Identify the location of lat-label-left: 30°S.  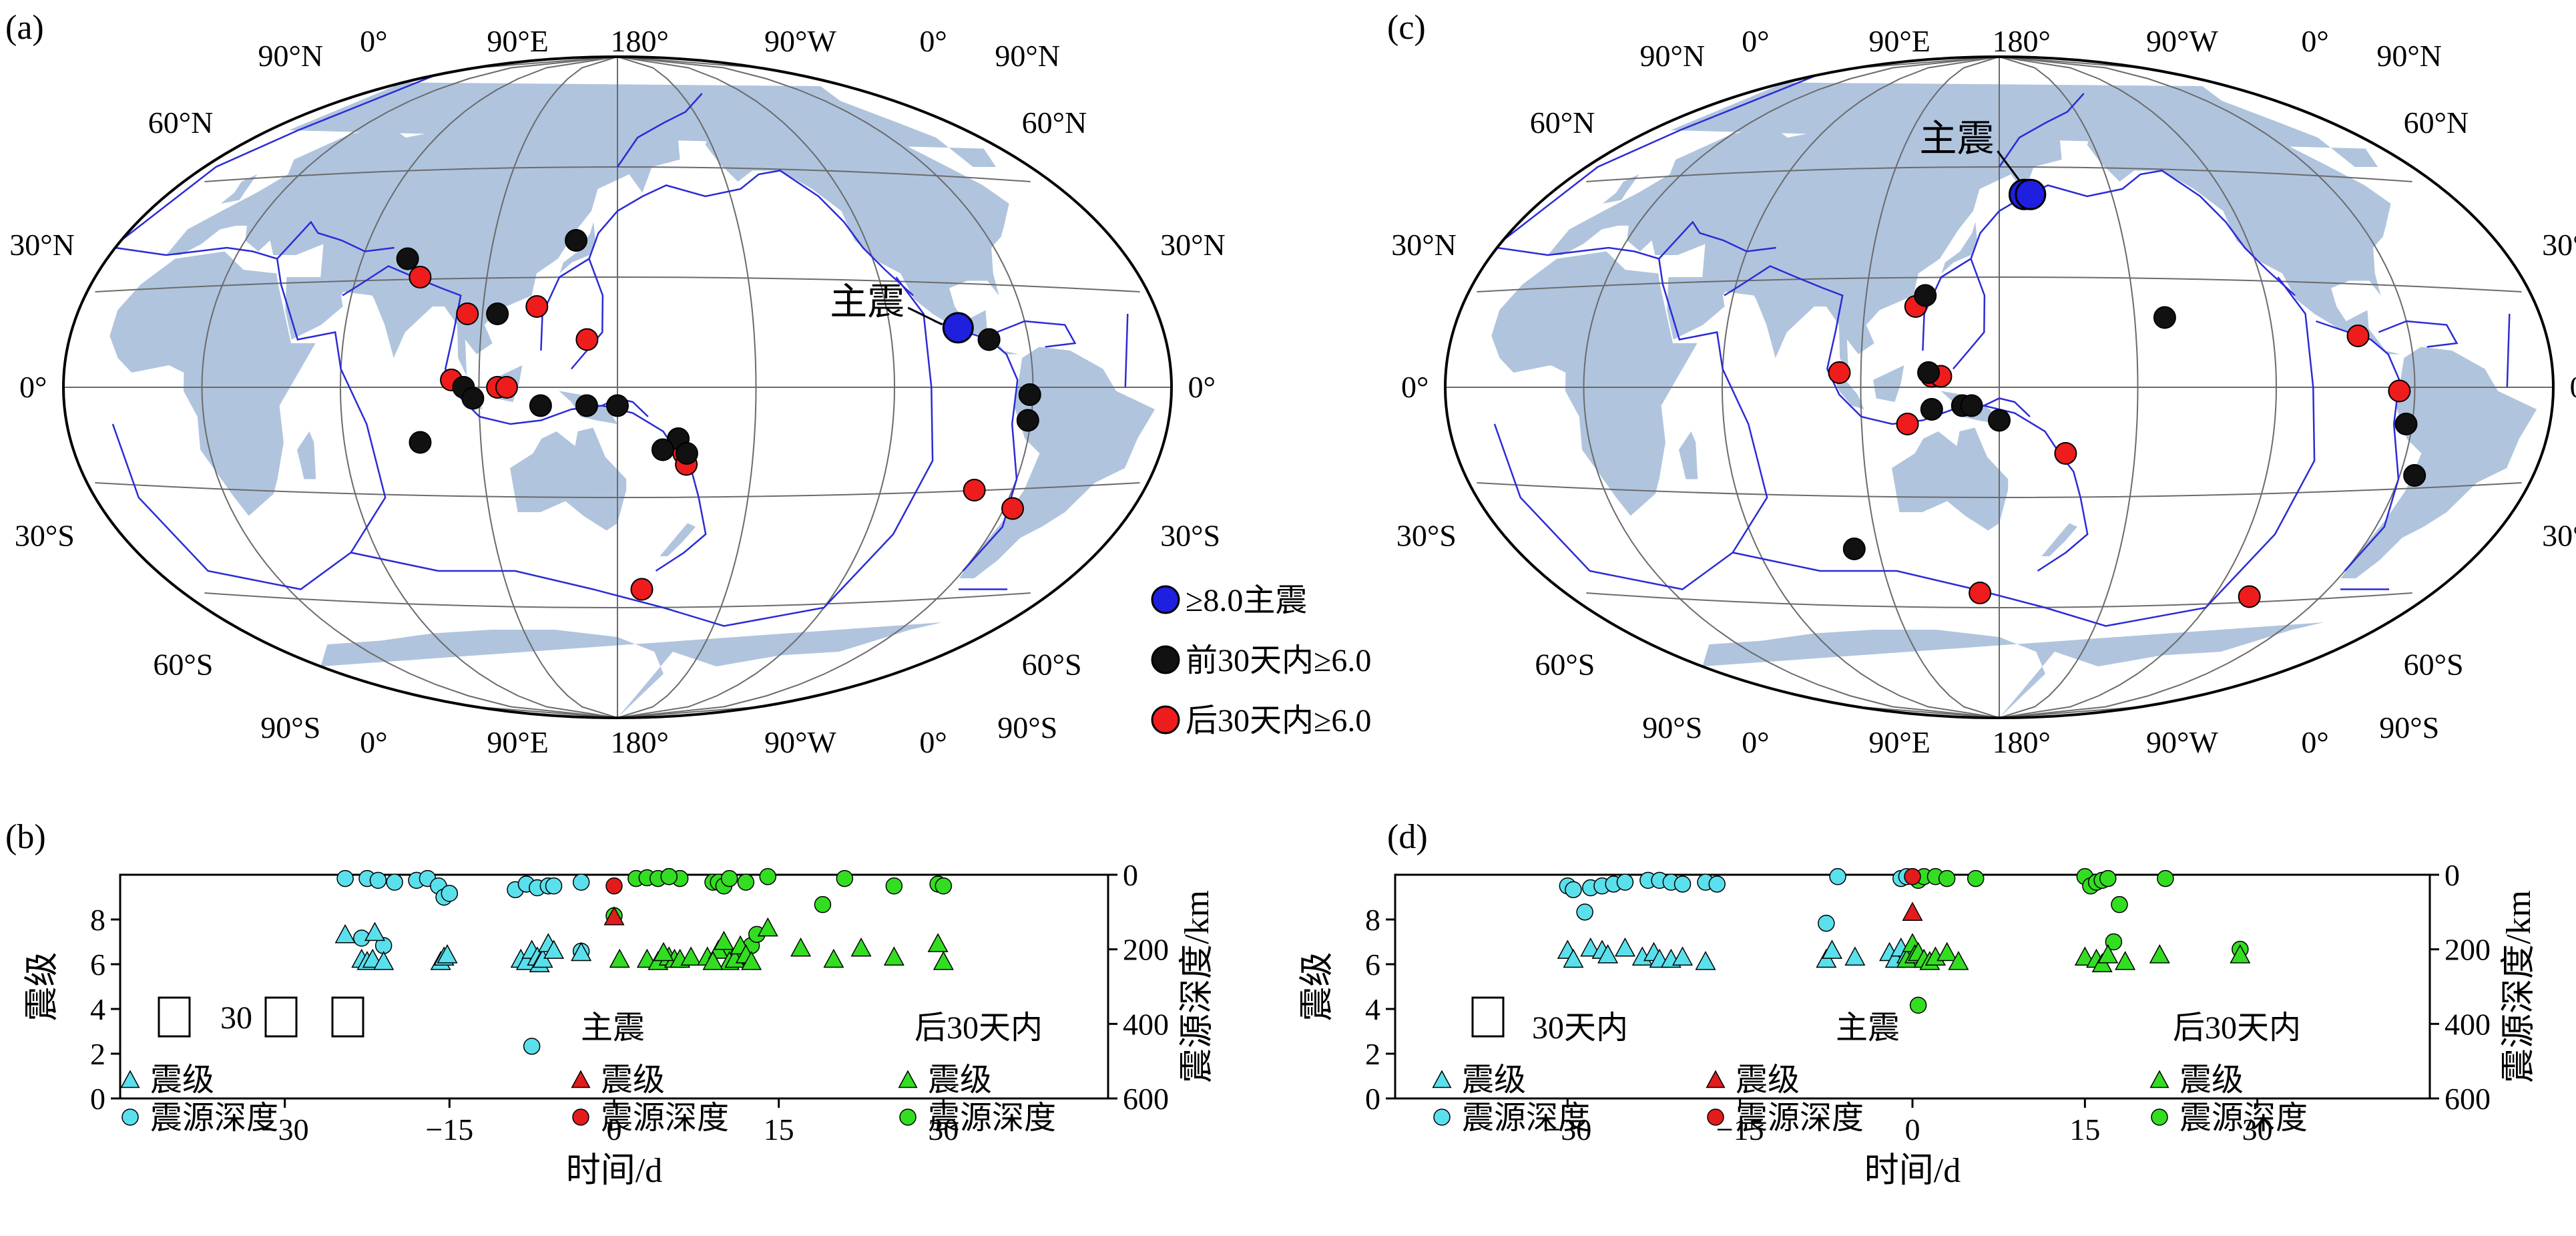
(45, 536).